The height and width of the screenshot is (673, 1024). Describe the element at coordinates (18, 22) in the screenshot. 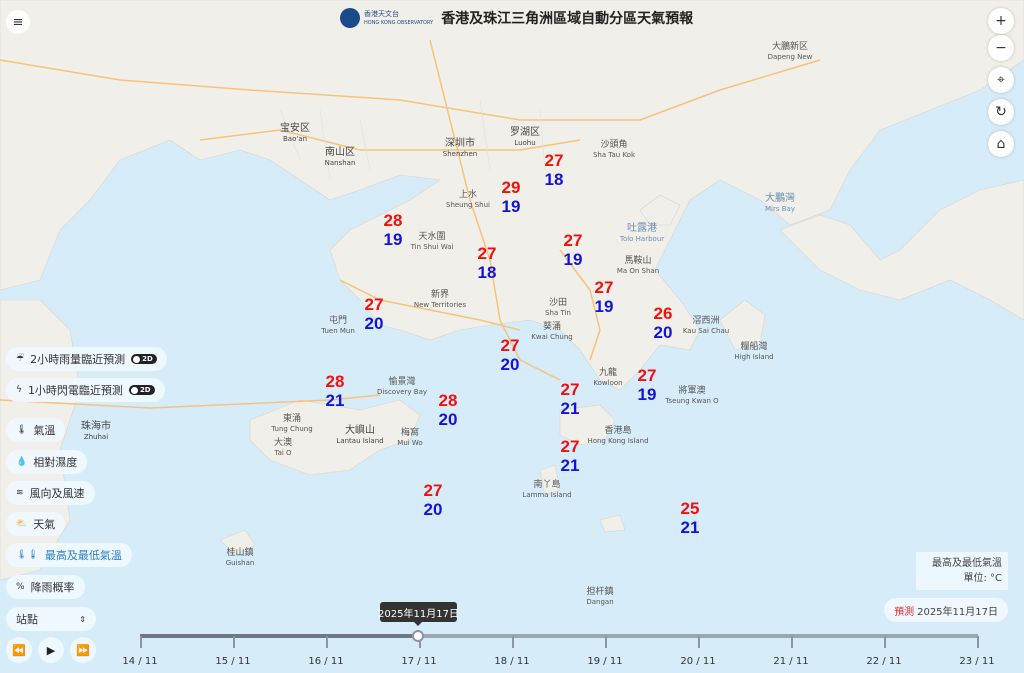

I see `menu-button: ≡` at that location.